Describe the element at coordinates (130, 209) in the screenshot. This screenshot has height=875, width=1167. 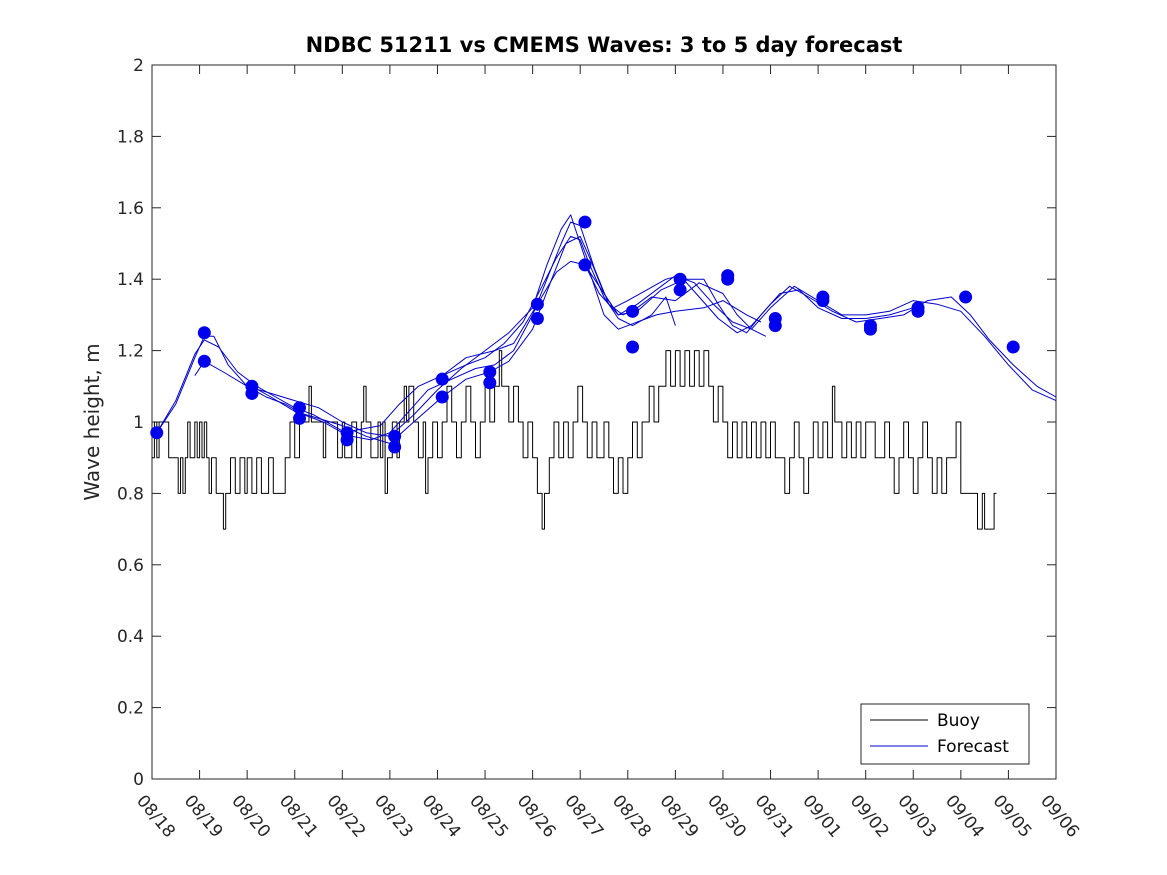
I see `y-tick-label: 1.6` at that location.